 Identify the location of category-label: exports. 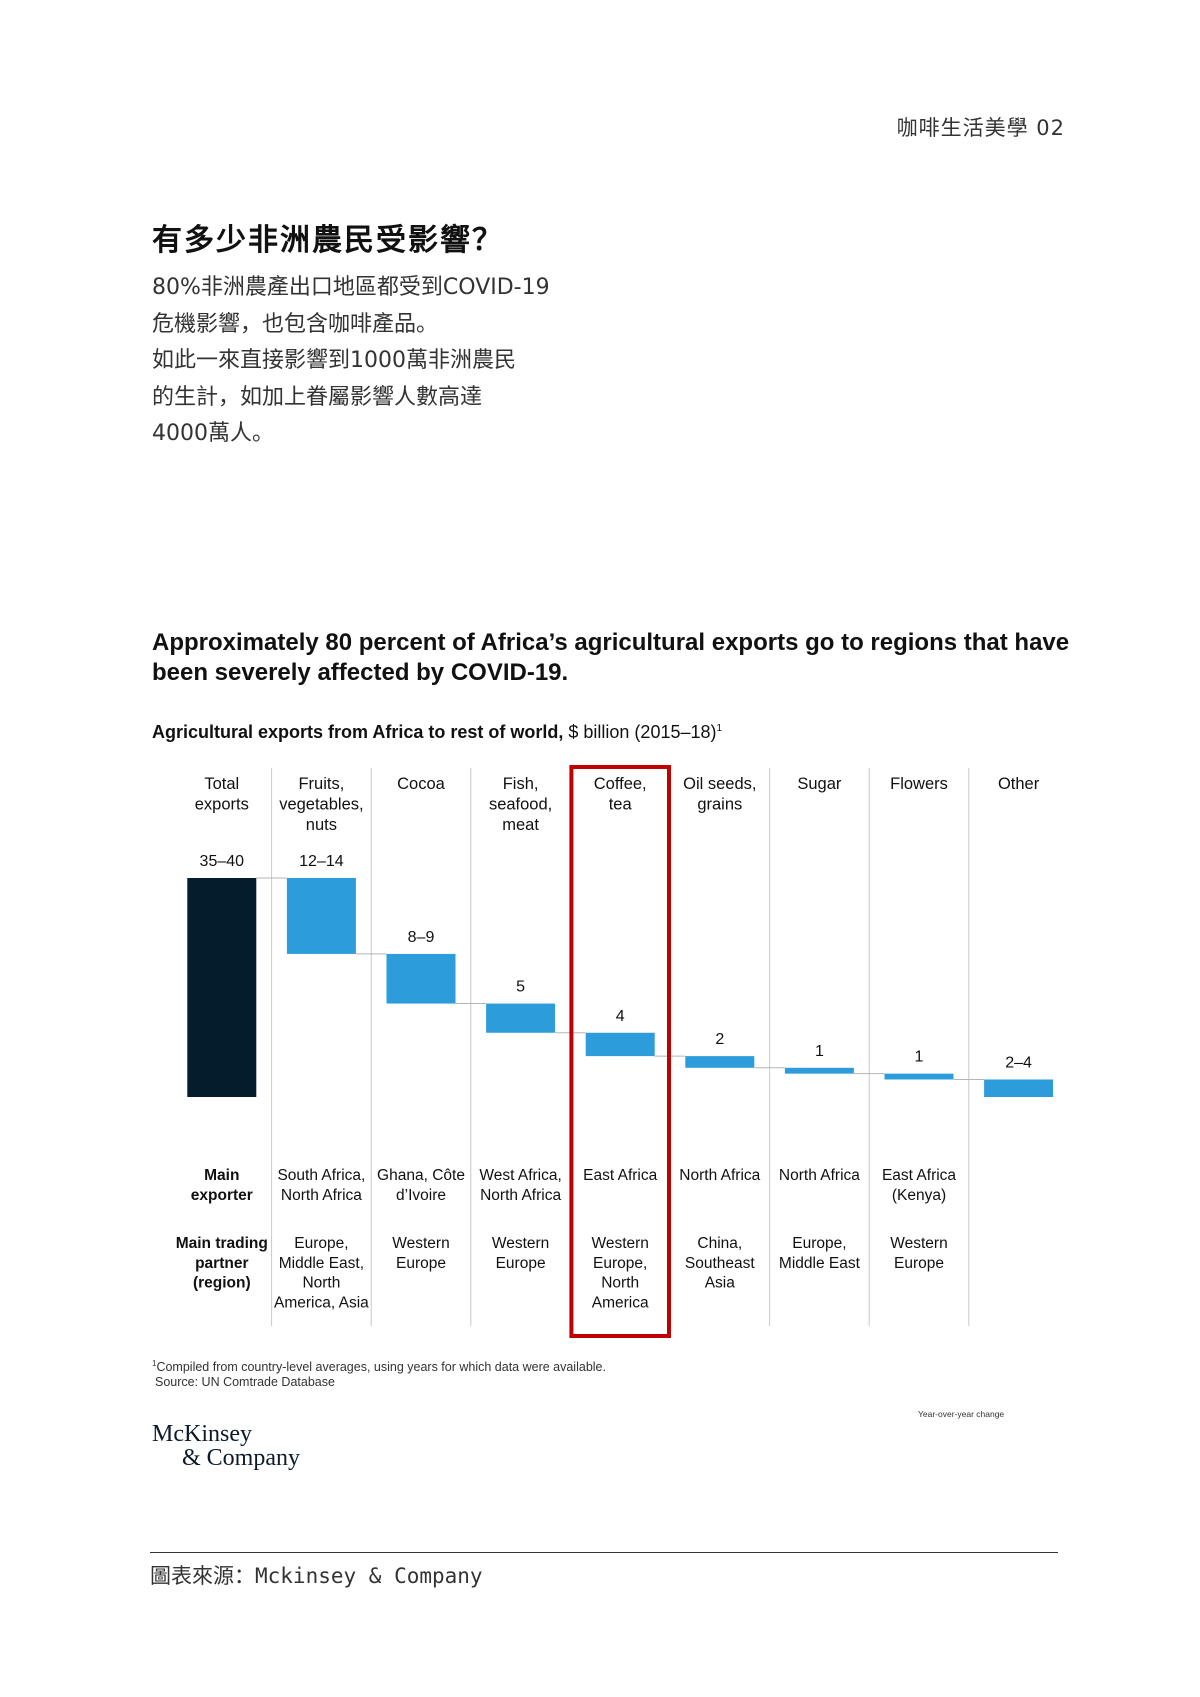
(222, 805).